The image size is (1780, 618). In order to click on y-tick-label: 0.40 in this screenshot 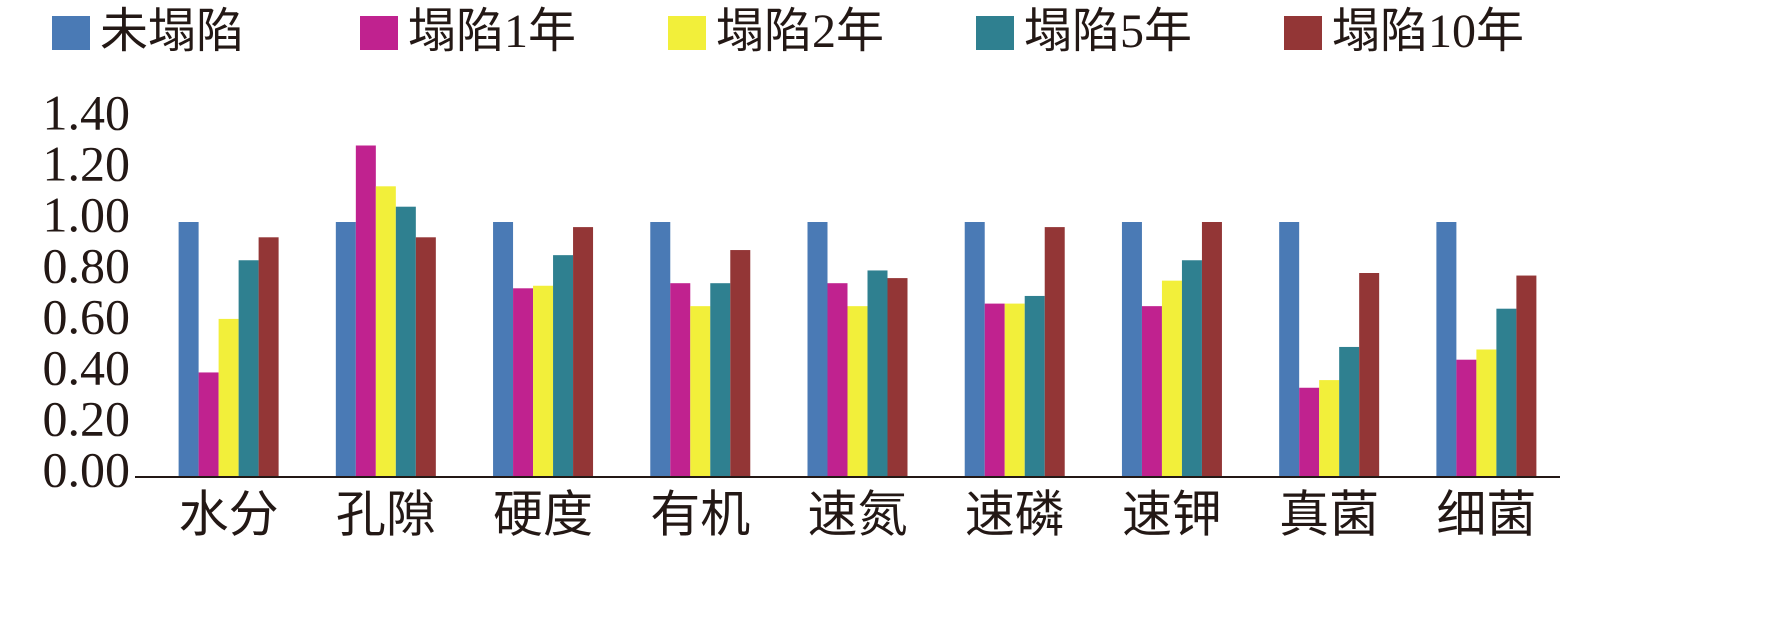, I will do `click(87, 367)`.